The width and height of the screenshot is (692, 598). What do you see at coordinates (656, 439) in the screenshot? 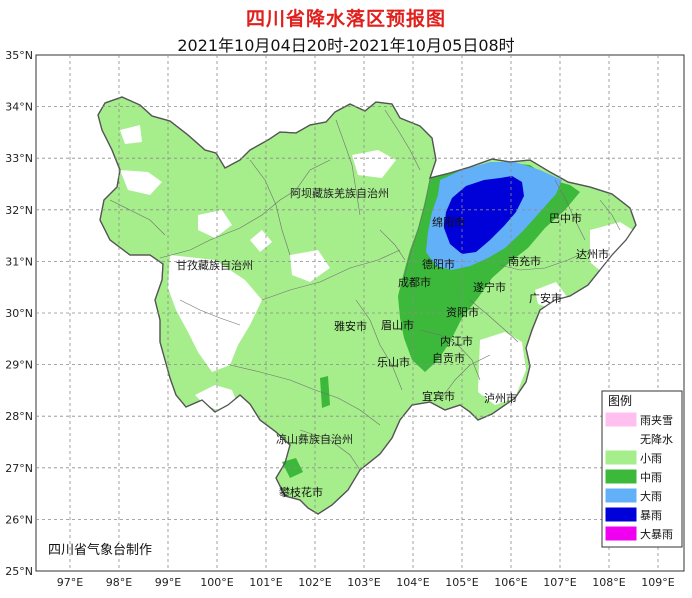
I see `legend-label: 无降水` at bounding box center [656, 439].